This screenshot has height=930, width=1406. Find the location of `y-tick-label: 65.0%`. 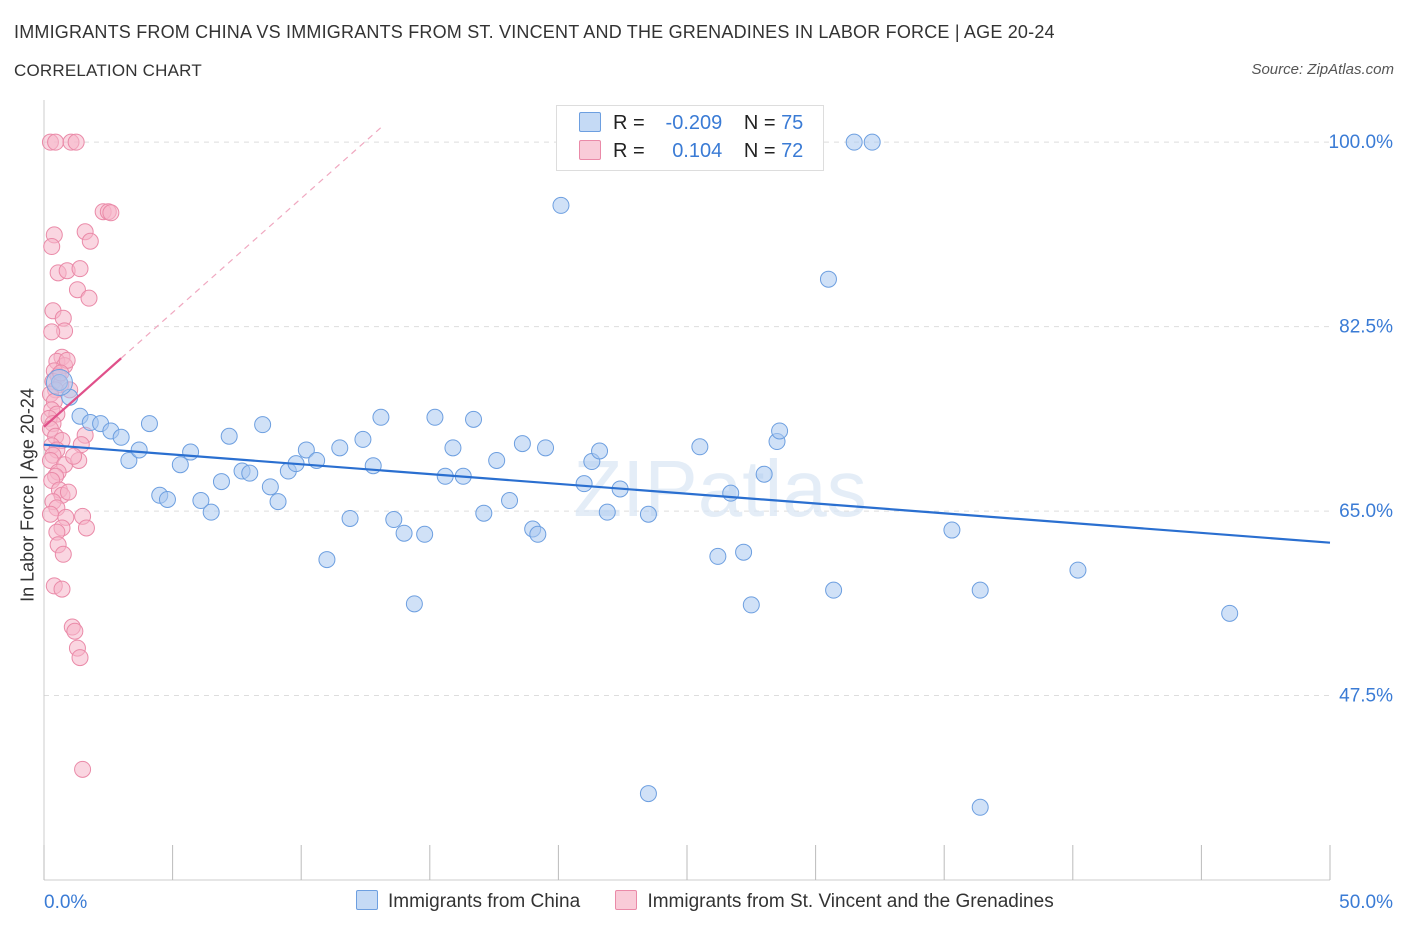

y-tick-label: 65.0% is located at coordinates (1366, 511).